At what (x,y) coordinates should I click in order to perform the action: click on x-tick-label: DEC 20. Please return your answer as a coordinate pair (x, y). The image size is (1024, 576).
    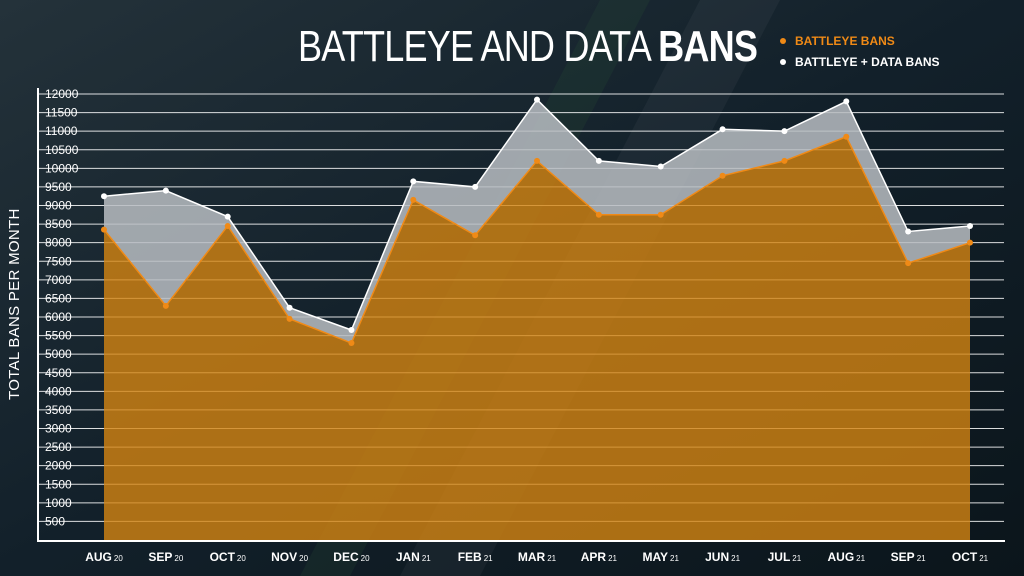
    Looking at the image, I should click on (351, 557).